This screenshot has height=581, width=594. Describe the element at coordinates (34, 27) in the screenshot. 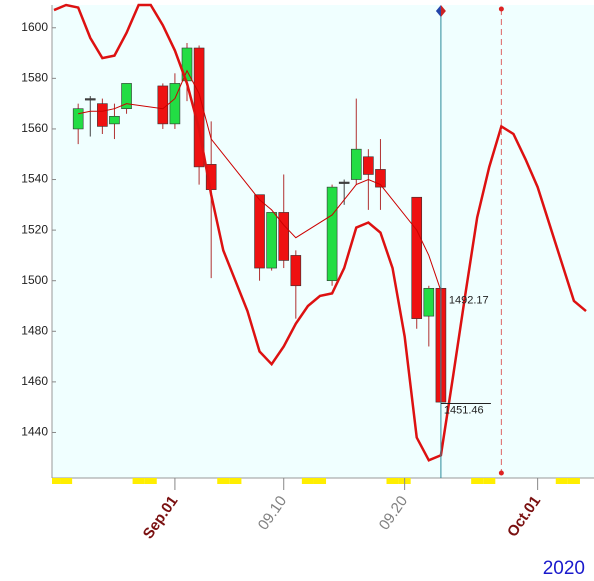

I see `y-tick-label: 1600` at that location.